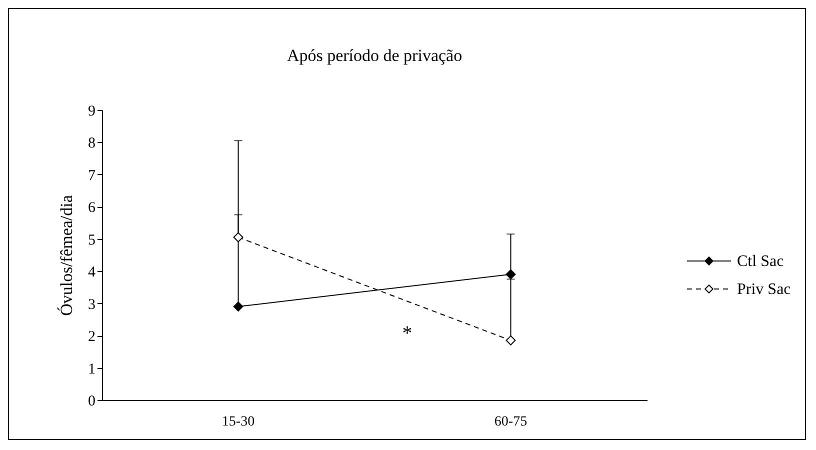 This screenshot has height=450, width=816. I want to click on y-tick-label: 7, so click(92, 176).